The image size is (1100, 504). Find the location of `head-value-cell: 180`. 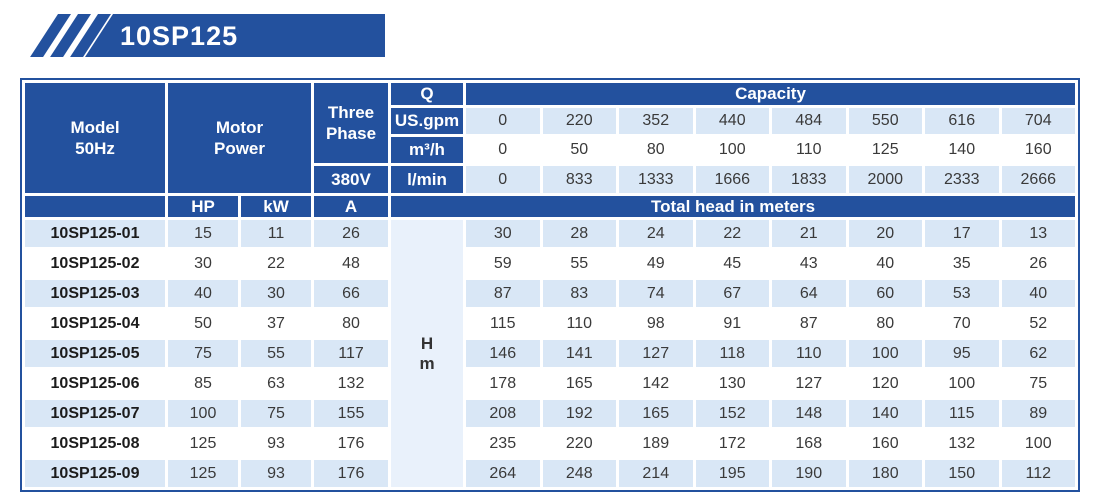

head-value-cell: 180 is located at coordinates (885, 474).